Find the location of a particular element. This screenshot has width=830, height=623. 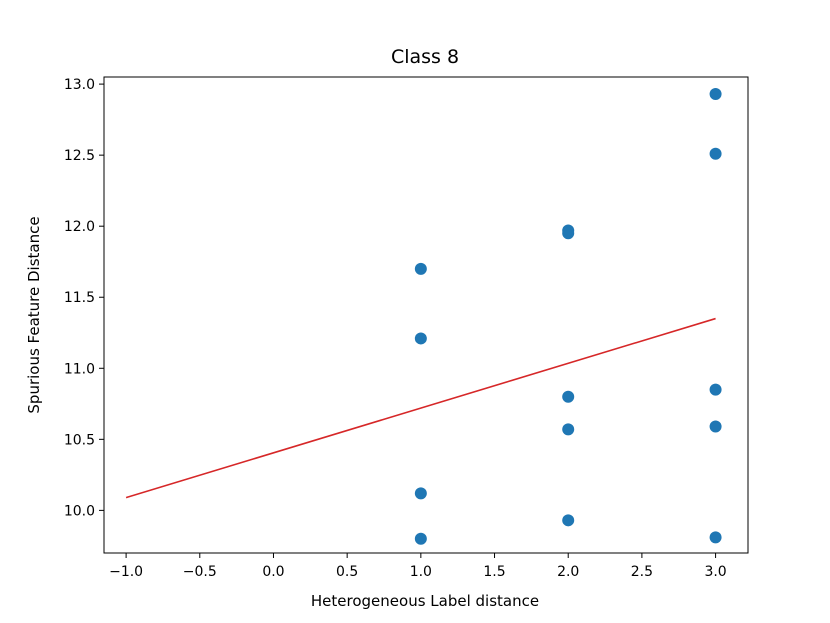

x-tick-label: 2.0 is located at coordinates (568, 572).